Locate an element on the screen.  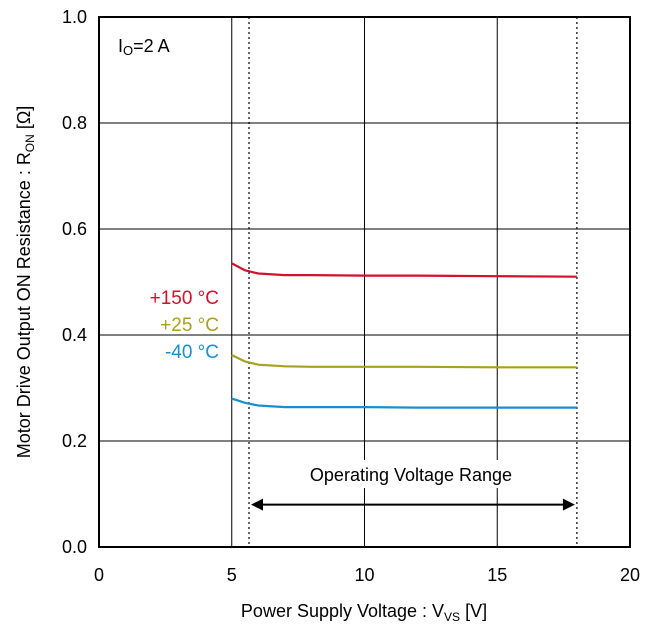
y-tick-label: 0.4 is located at coordinates (74, 335).